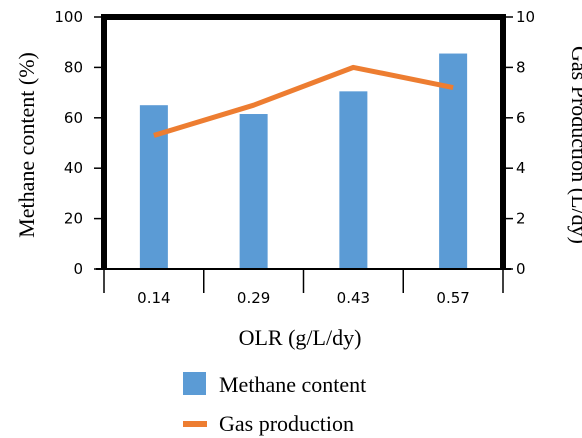 The width and height of the screenshot is (582, 438). What do you see at coordinates (194, 383) in the screenshot?
I see `legend-methane-swatch` at bounding box center [194, 383].